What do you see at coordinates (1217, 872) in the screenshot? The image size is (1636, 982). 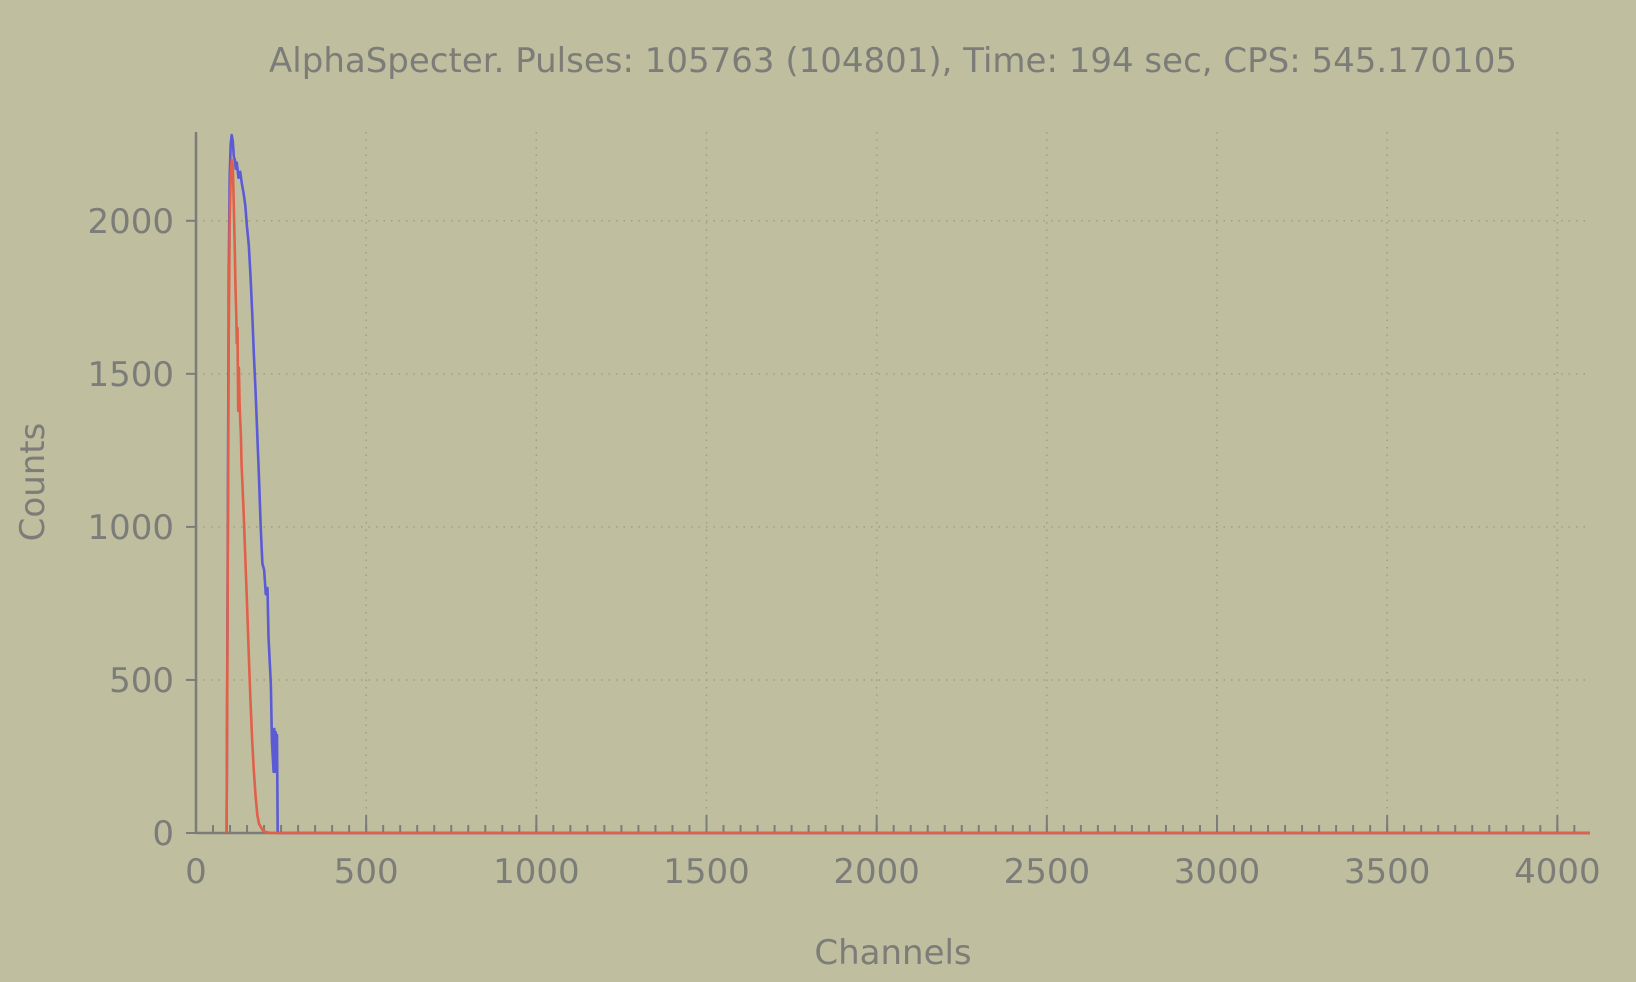 I see `x-tick-label: 3000` at bounding box center [1217, 872].